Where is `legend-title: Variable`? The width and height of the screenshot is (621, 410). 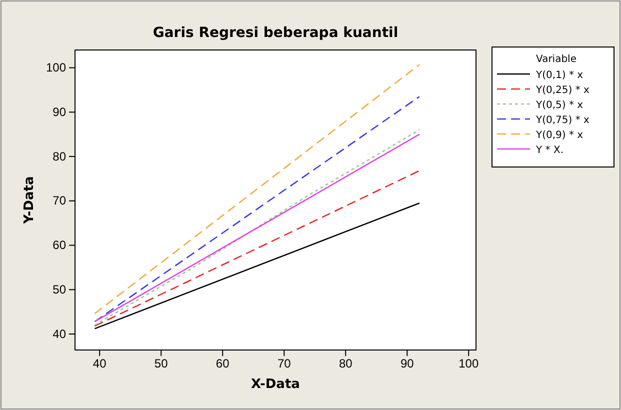 legend-title: Variable is located at coordinates (556, 59).